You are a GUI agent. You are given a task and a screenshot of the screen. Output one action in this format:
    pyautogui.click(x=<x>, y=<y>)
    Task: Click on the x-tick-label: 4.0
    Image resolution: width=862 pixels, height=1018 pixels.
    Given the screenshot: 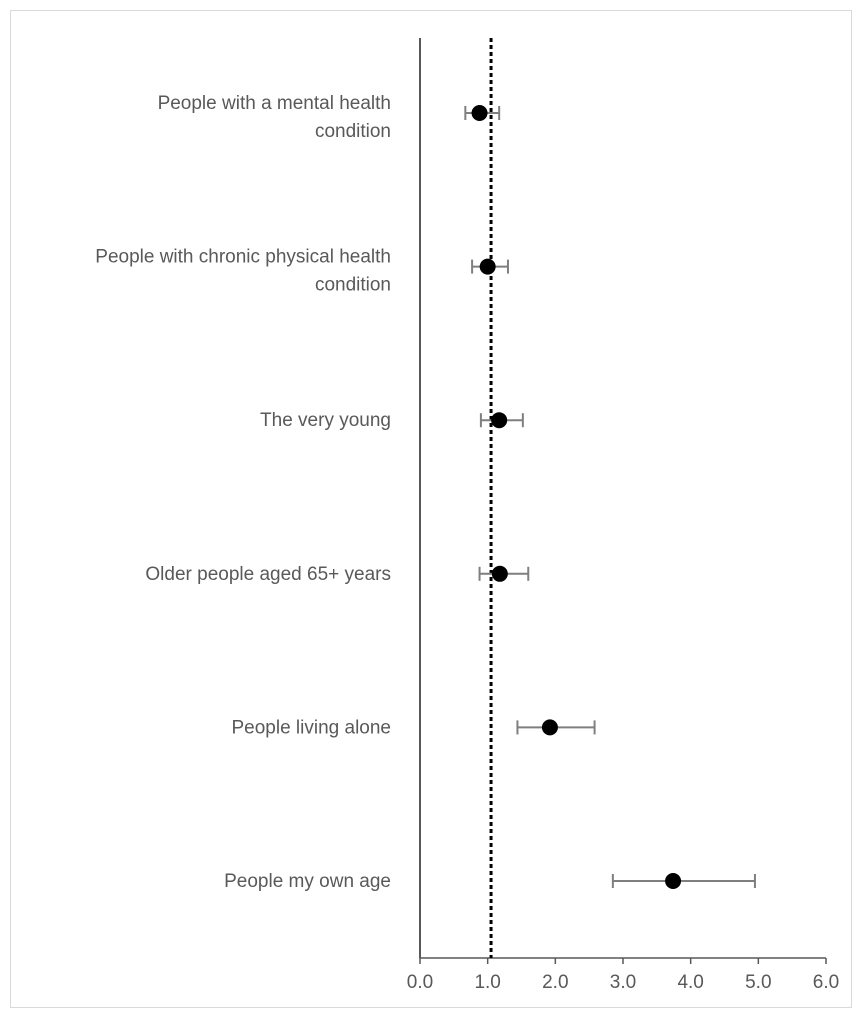 What is the action you would take?
    pyautogui.click(x=690, y=982)
    